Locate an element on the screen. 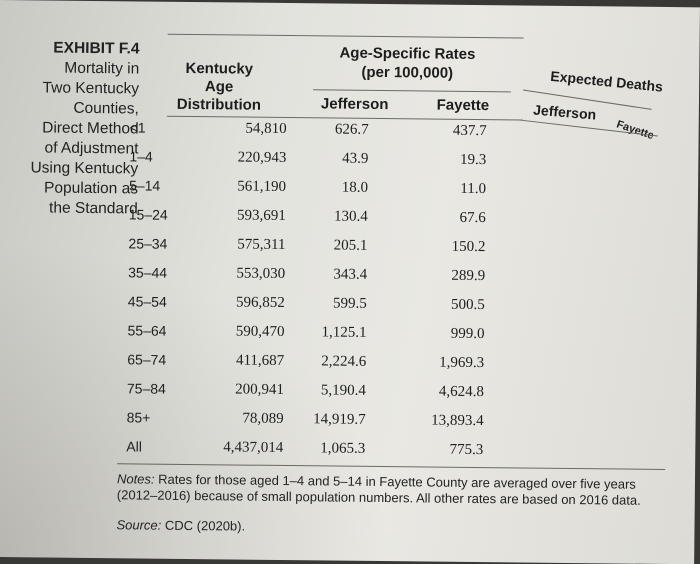 Image resolution: width=700 pixels, height=564 pixels. table-row: 85+ 78,089 14,919.7 13,893.4 is located at coordinates (348, 424).